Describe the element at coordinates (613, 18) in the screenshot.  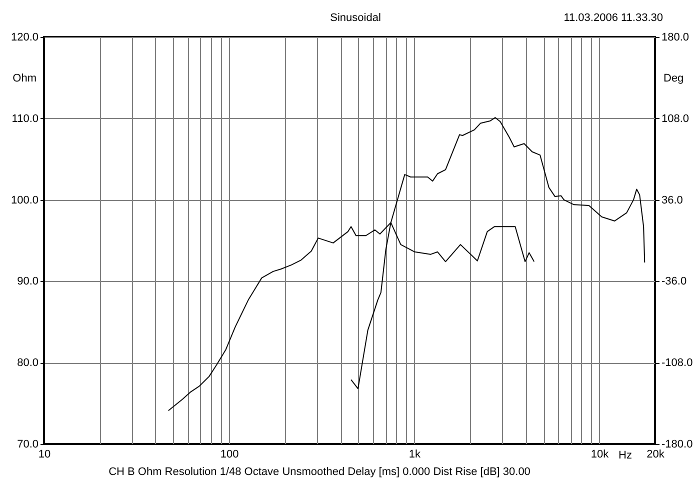
I see `text: 11.03.2006 11.33.30` at that location.